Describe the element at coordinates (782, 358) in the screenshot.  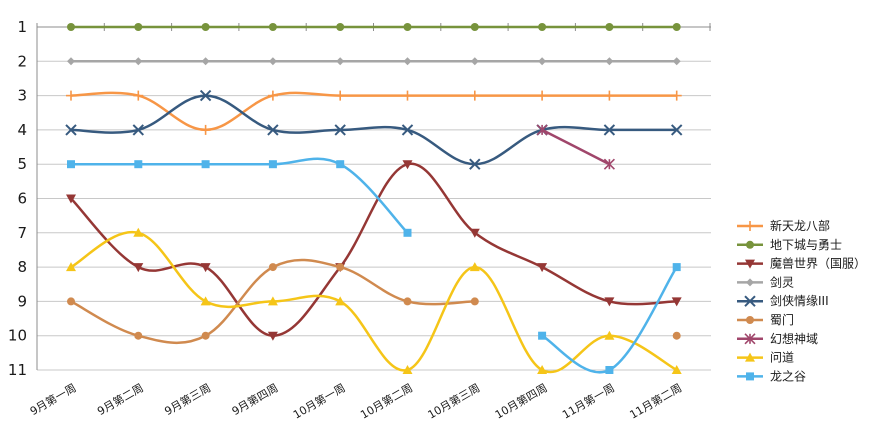
I see `legend-label: 问道` at that location.